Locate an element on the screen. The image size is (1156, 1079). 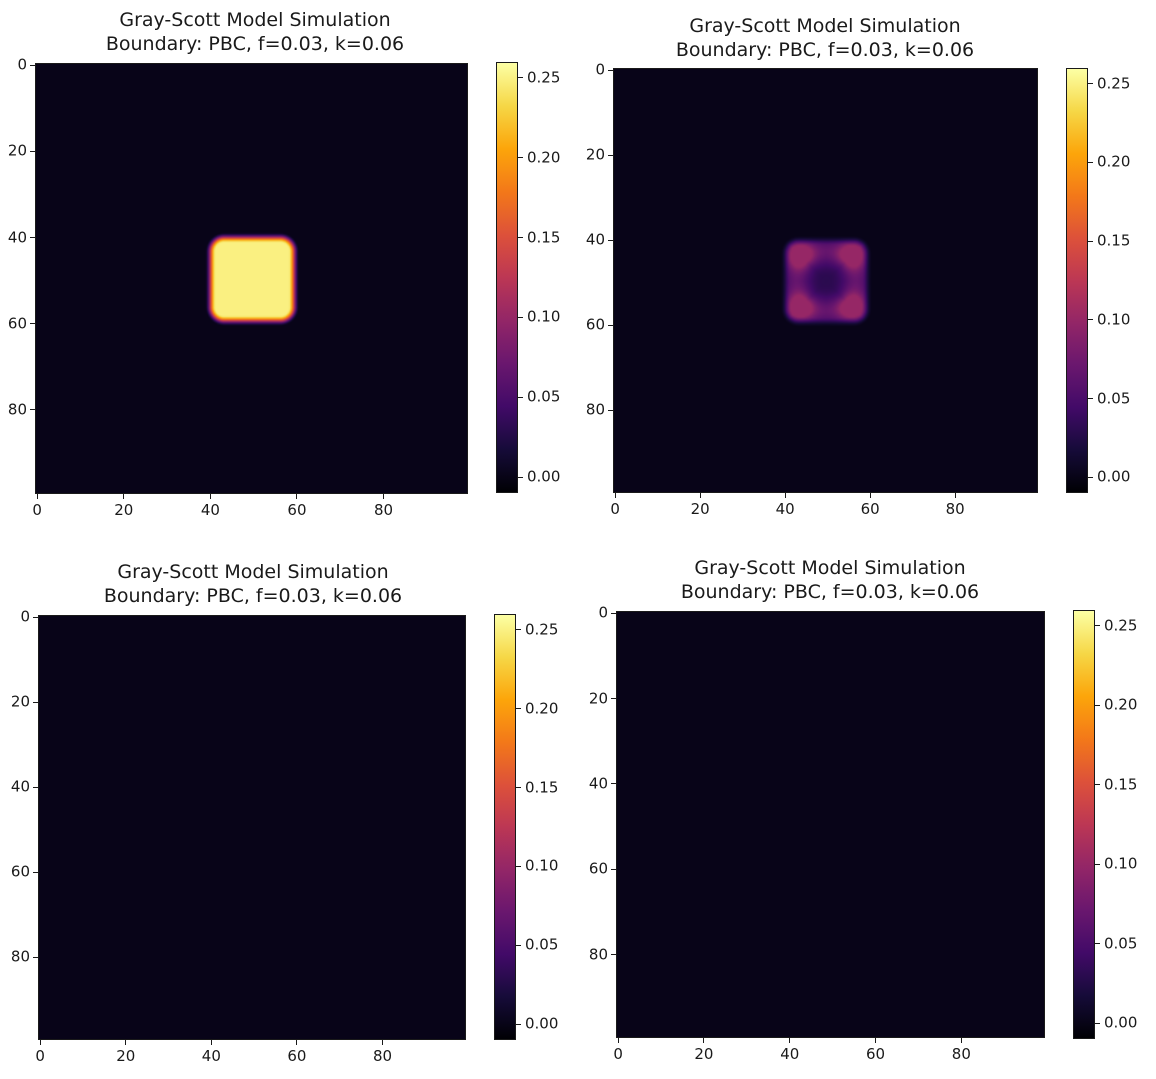
colorbar-tick-label: 0.10 is located at coordinates (544, 316).